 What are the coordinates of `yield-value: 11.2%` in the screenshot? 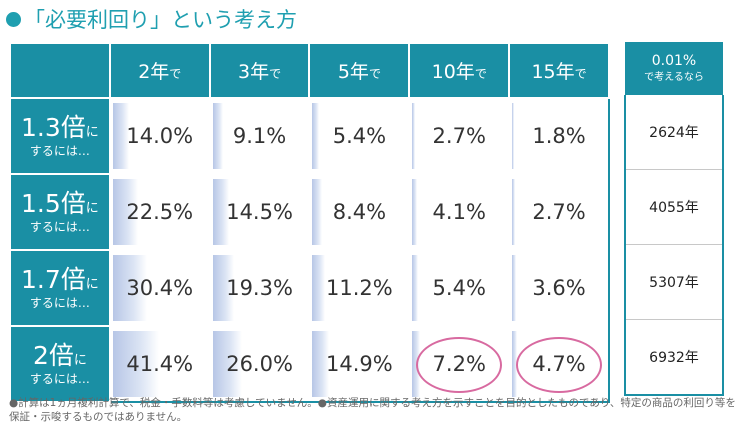 It's located at (359, 288).